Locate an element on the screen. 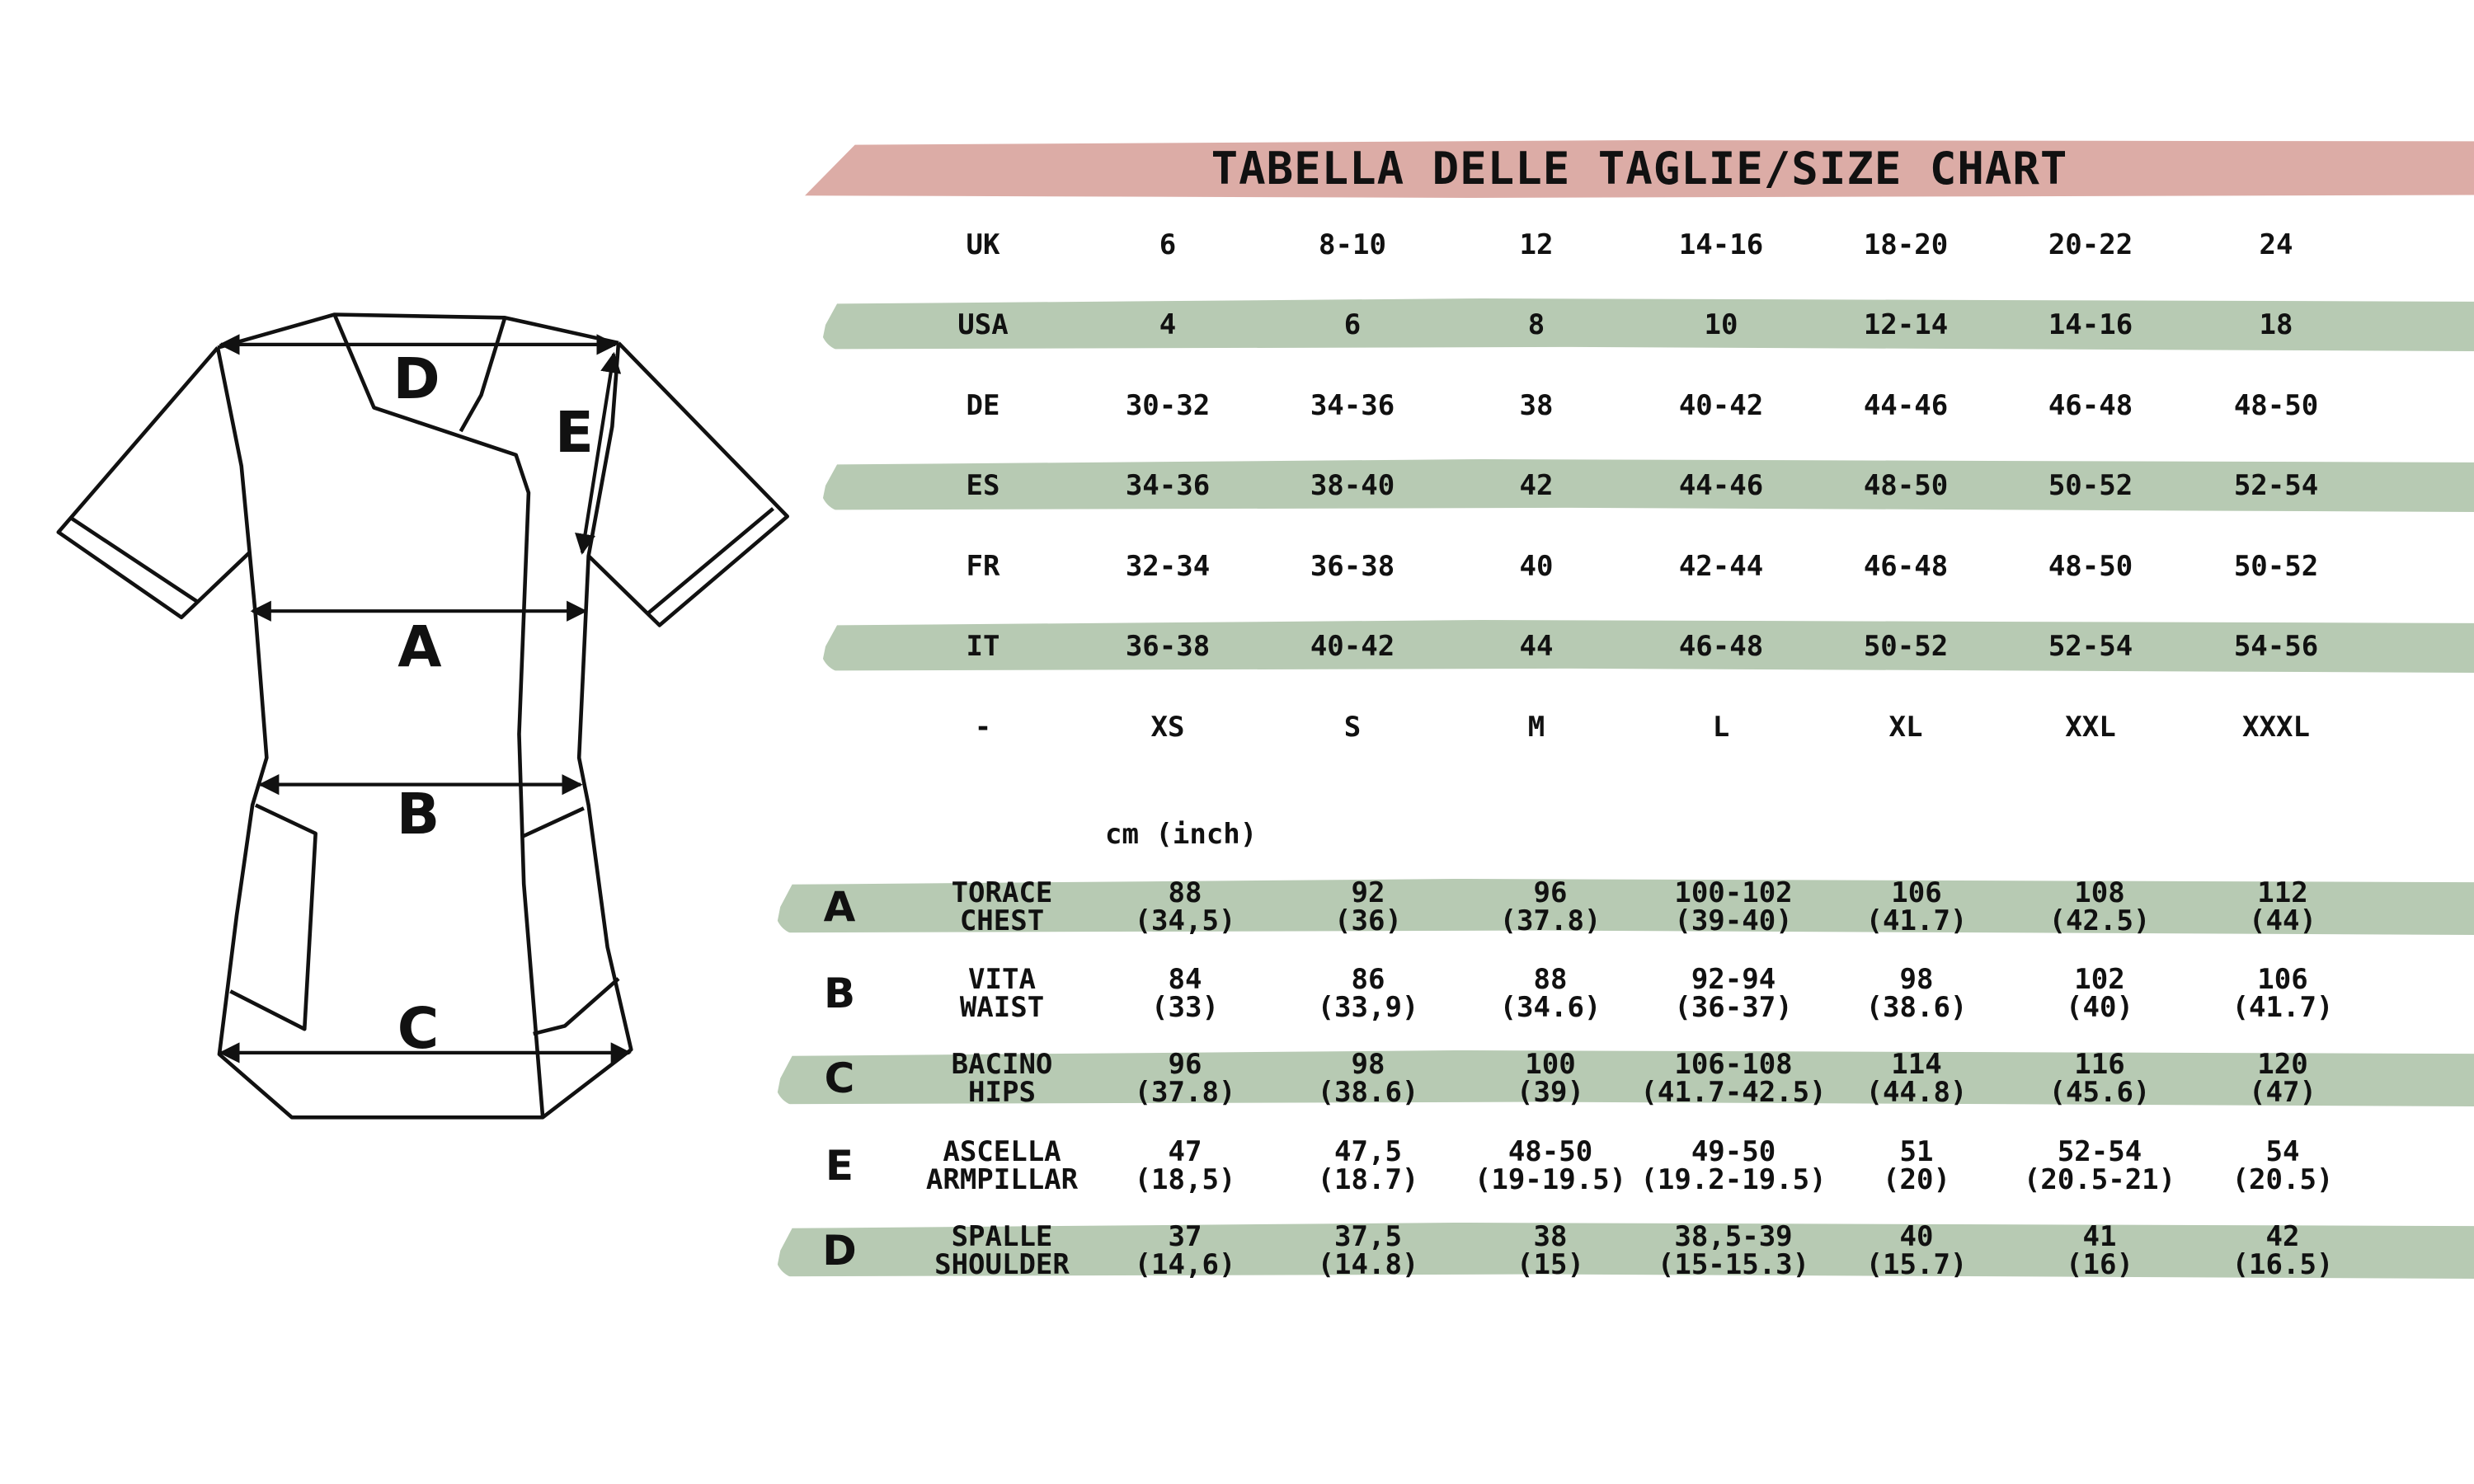  size-cell: XXL is located at coordinates (2090, 727).